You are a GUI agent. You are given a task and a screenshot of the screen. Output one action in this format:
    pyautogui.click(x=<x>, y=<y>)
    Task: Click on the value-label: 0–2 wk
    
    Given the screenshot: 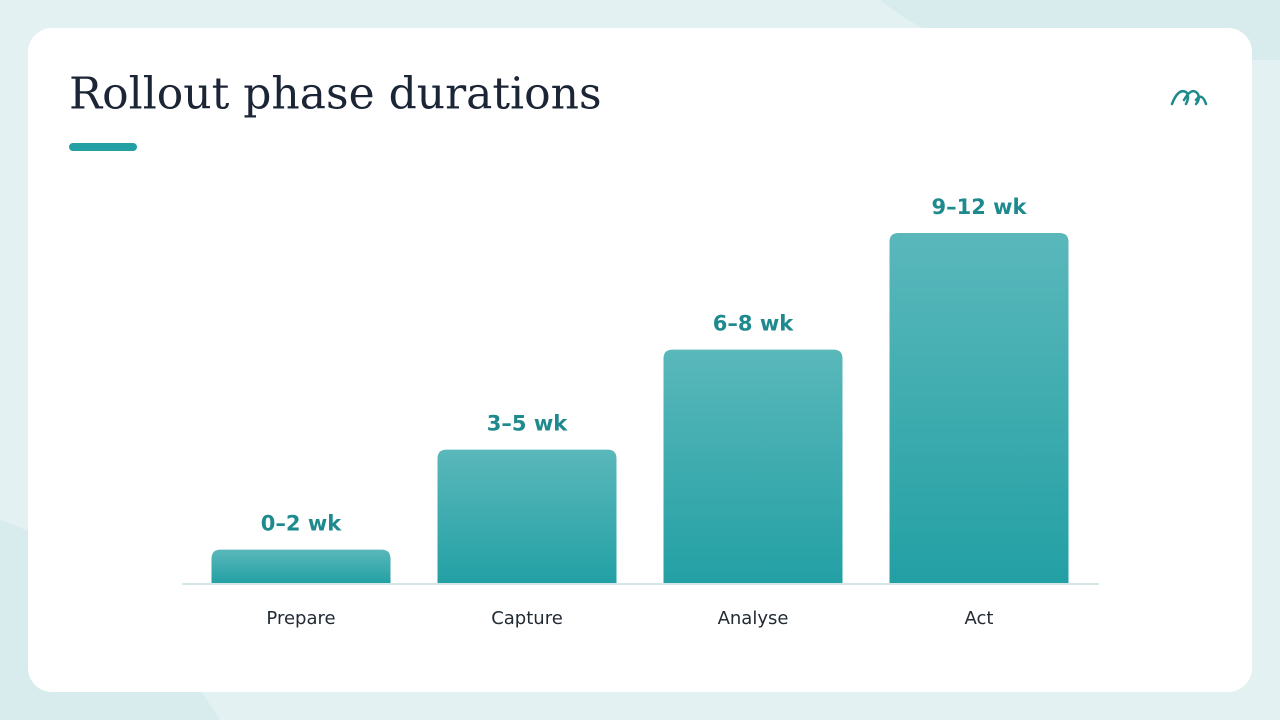 What is the action you would take?
    pyautogui.click(x=301, y=524)
    